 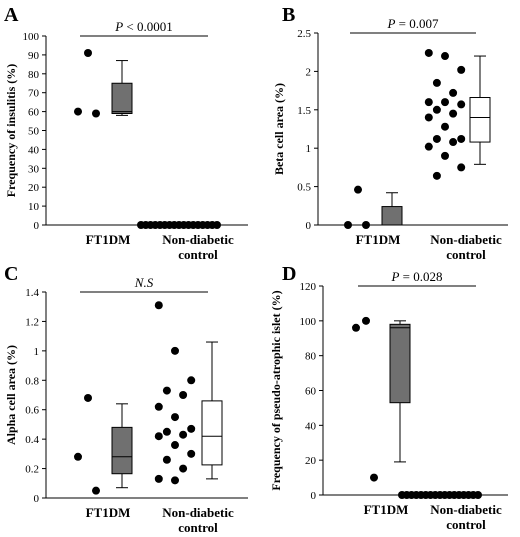 What do you see at coordinates (11, 395) in the screenshot?
I see `y-axis-label: Alpha cell area (%)` at bounding box center [11, 395].